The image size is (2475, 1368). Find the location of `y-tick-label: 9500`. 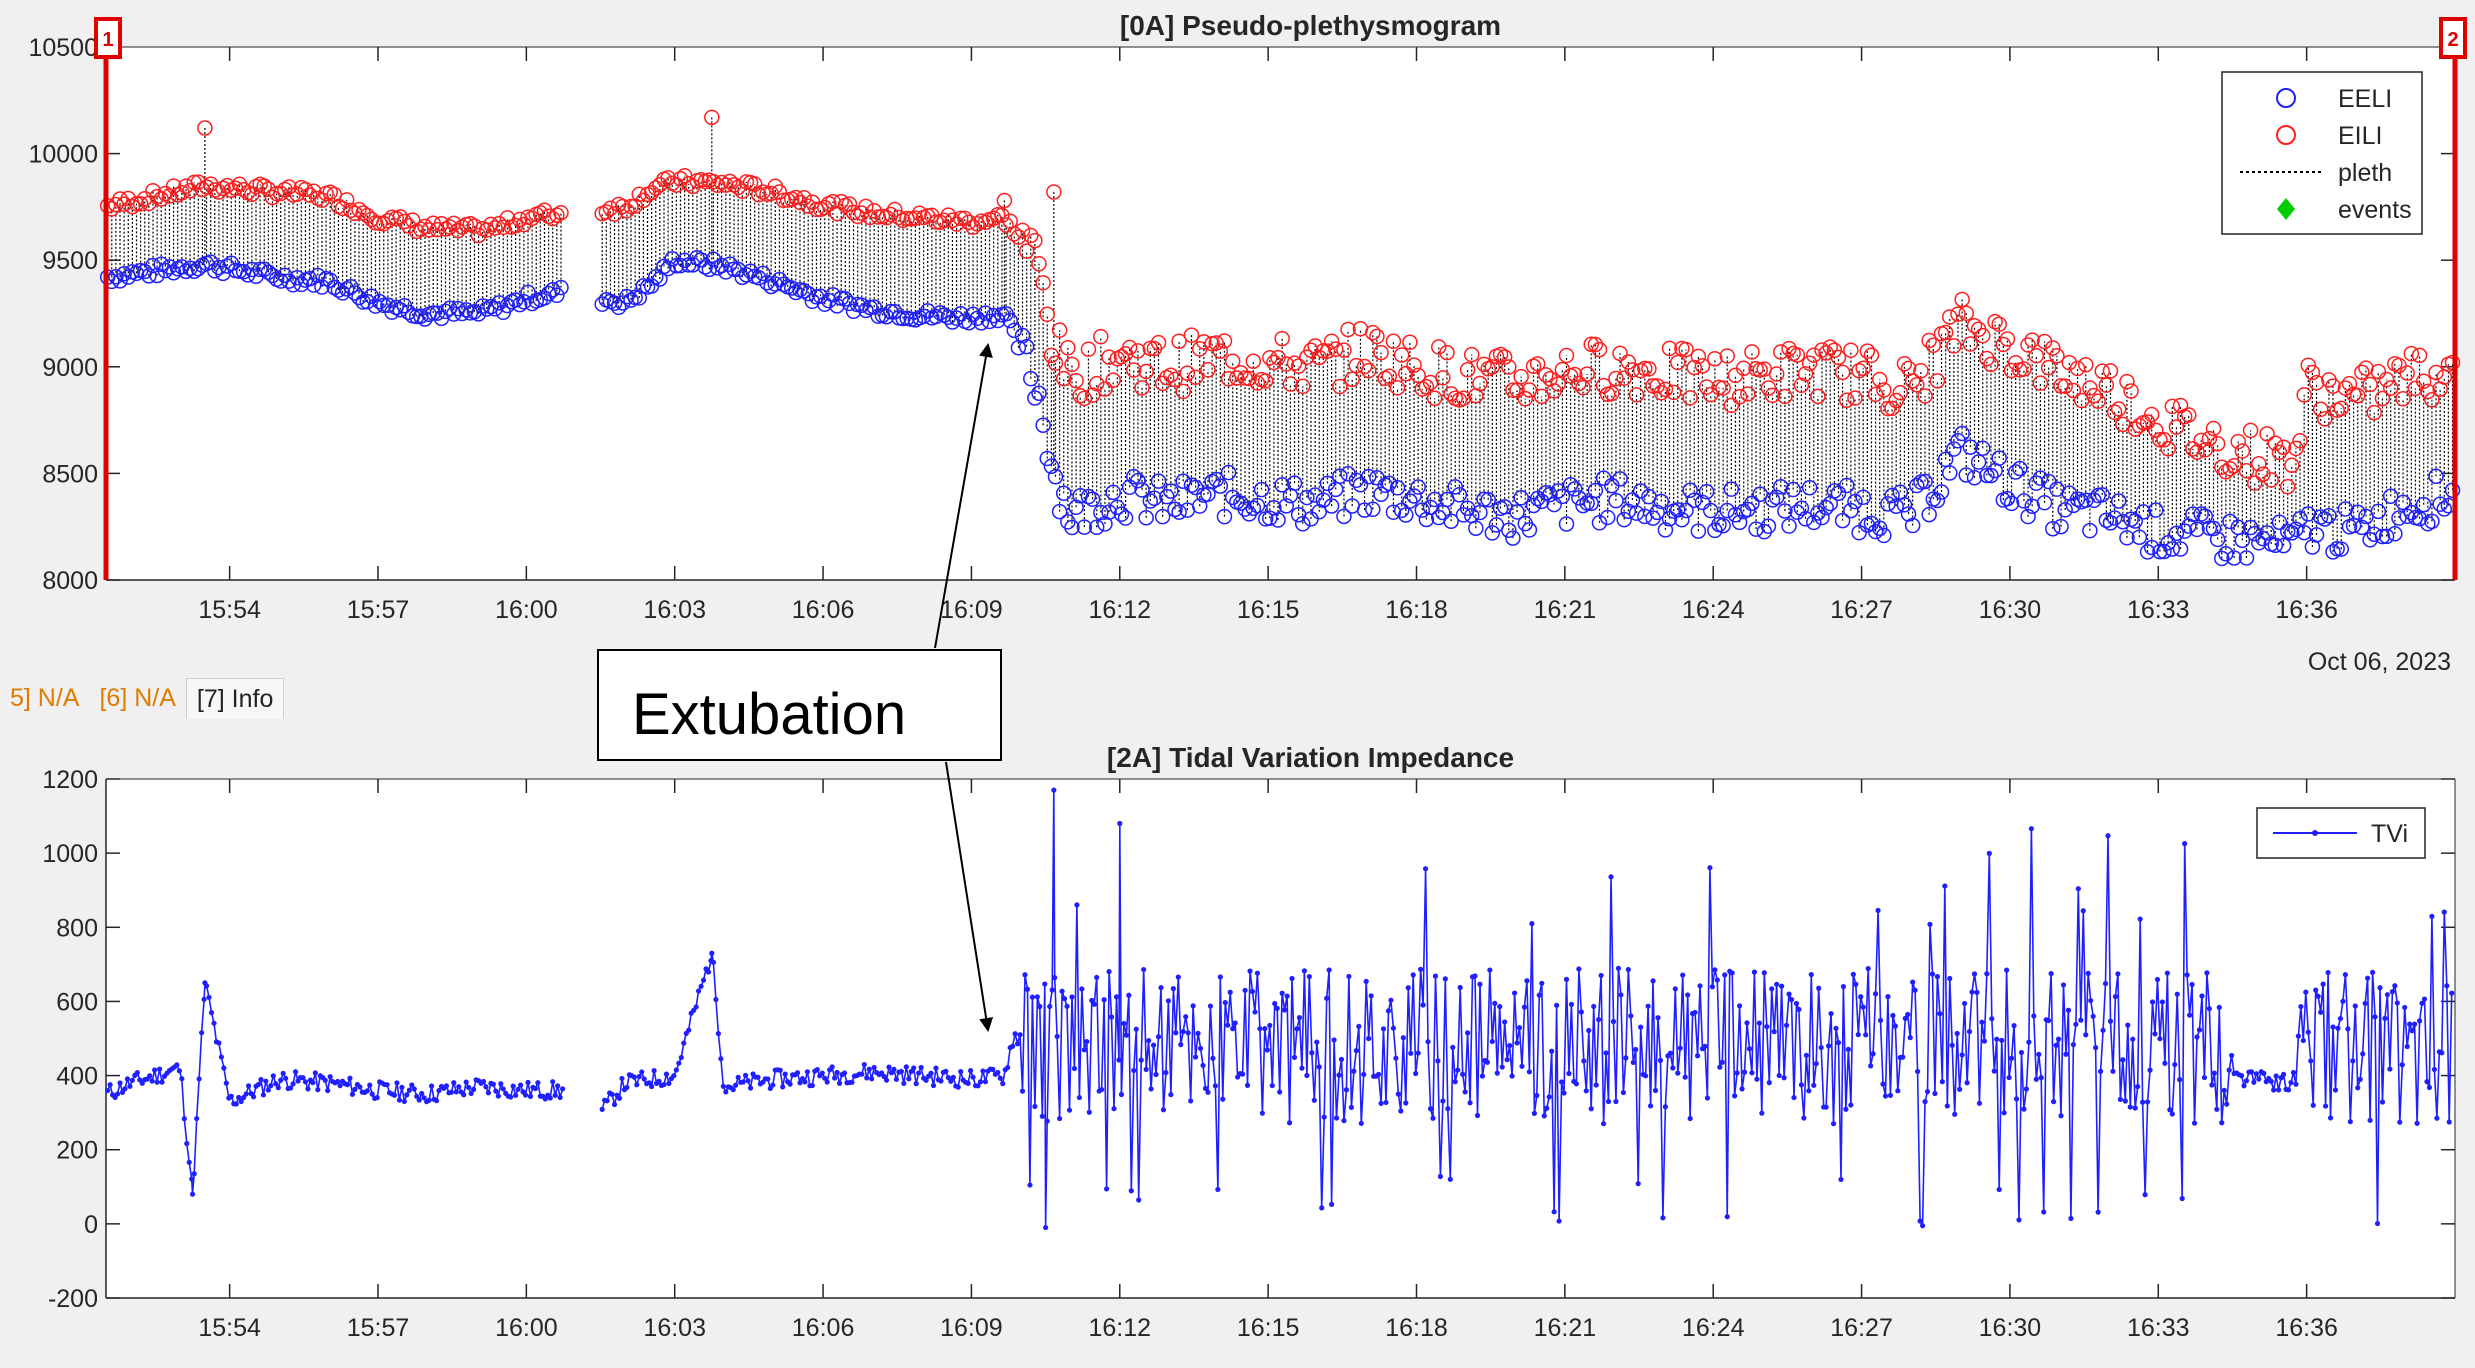

y-tick-label: 9500 is located at coordinates (70, 261).